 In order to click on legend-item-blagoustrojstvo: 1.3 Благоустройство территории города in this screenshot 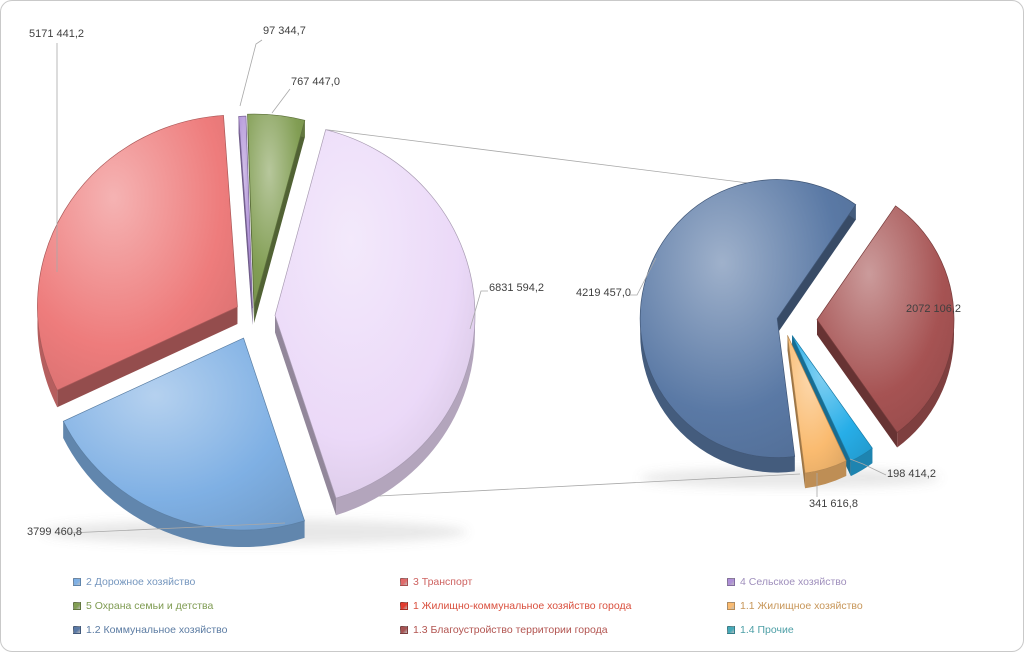, I will do `click(563, 630)`.